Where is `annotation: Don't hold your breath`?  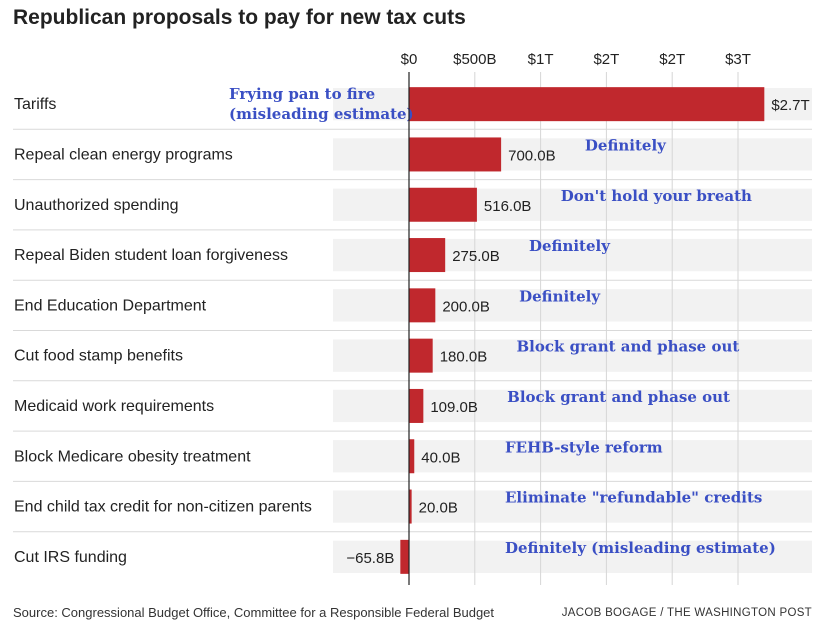 annotation: Don't hold your breath is located at coordinates (656, 196).